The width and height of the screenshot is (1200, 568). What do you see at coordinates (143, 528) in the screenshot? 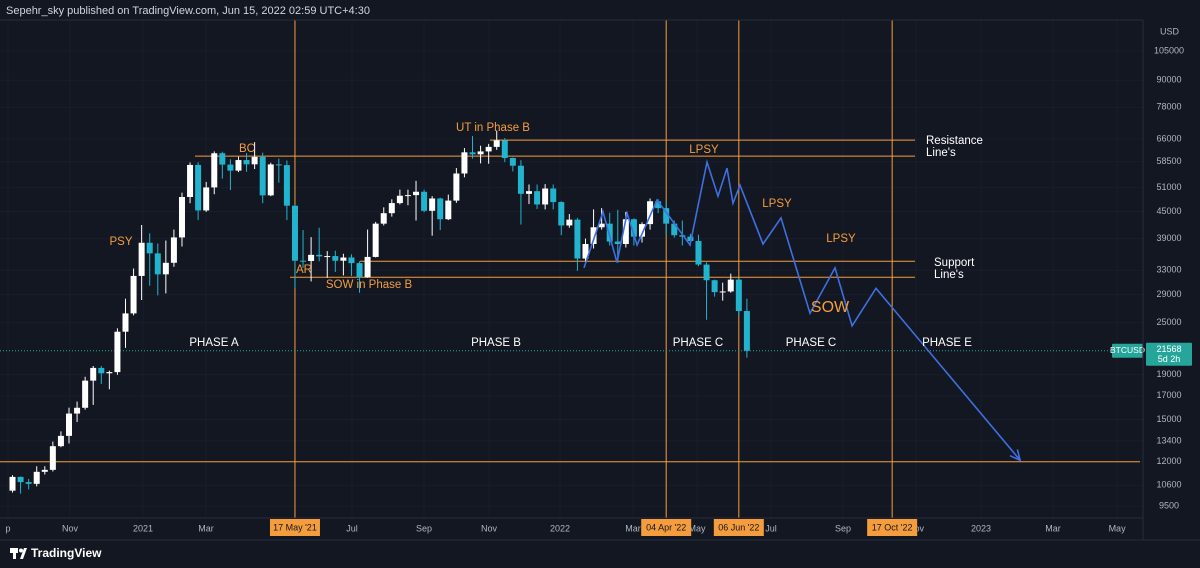
I see `x-tick-label: 2021` at bounding box center [143, 528].